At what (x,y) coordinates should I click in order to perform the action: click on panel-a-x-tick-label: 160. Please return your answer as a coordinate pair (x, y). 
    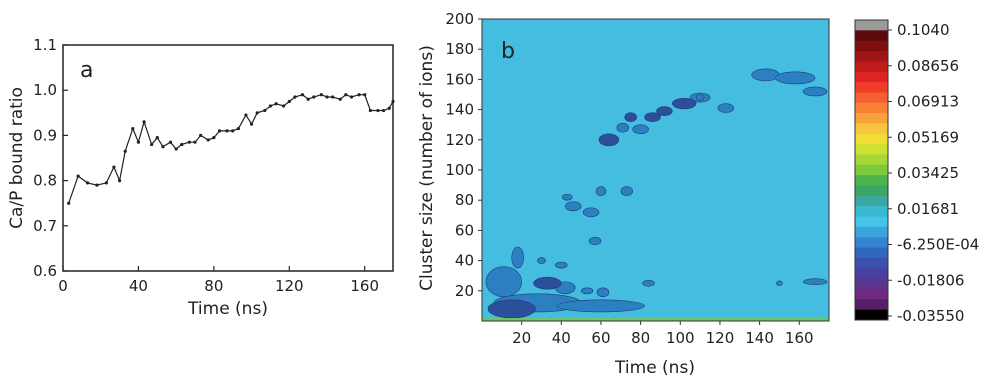
    Looking at the image, I should click on (364, 286).